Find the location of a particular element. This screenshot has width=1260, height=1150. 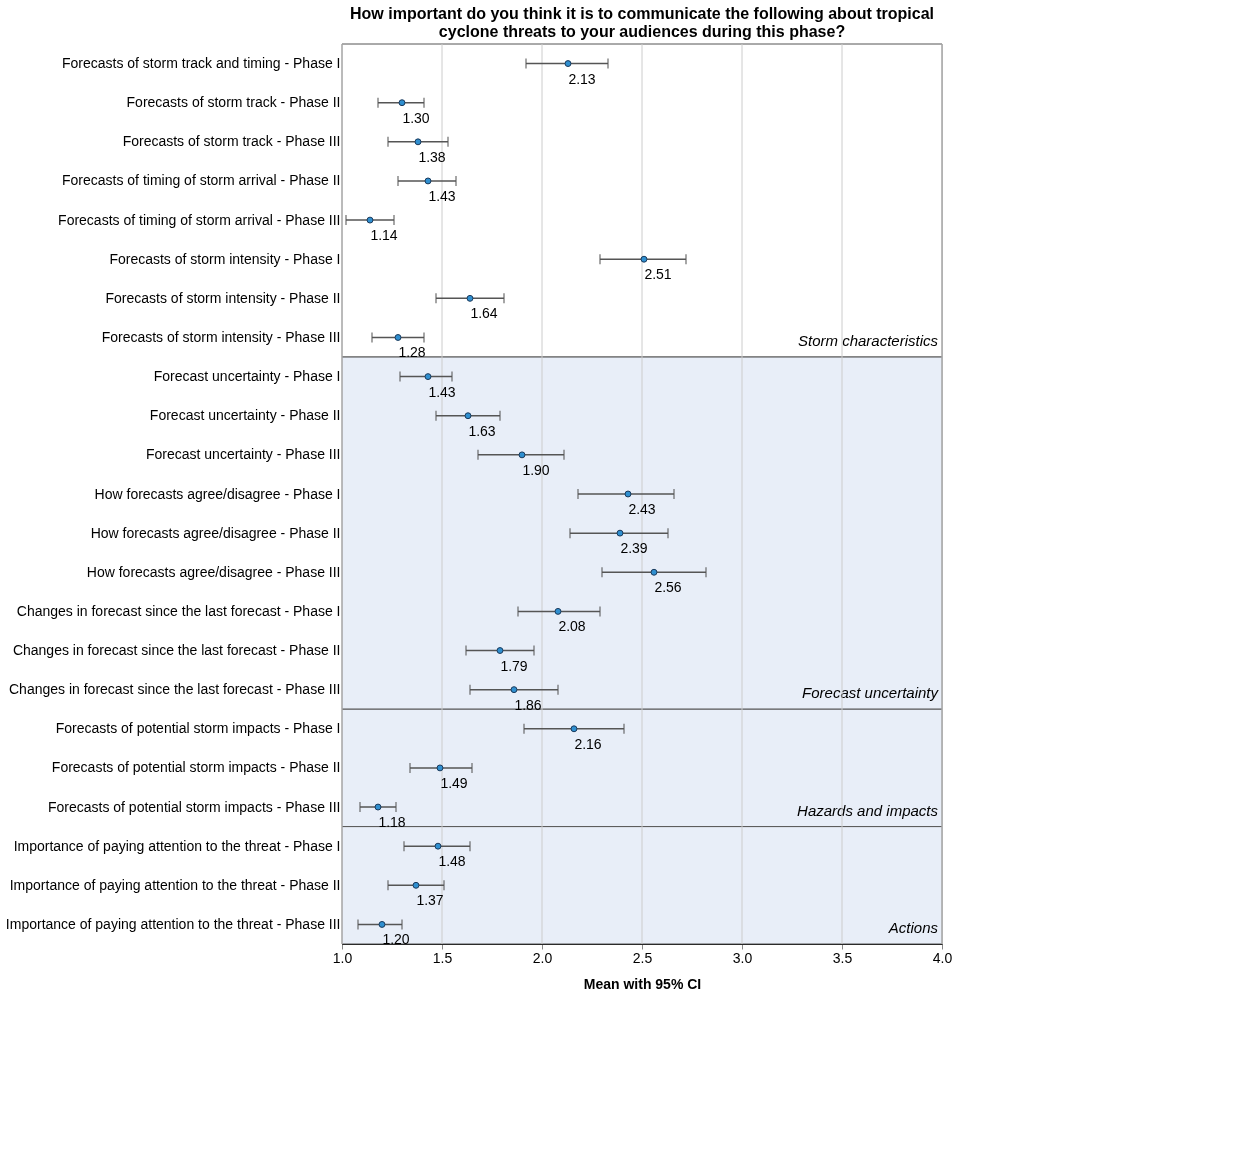

y-tick-label: Importance of paying attention to the threat - Phase III is located at coordinates (173, 923).